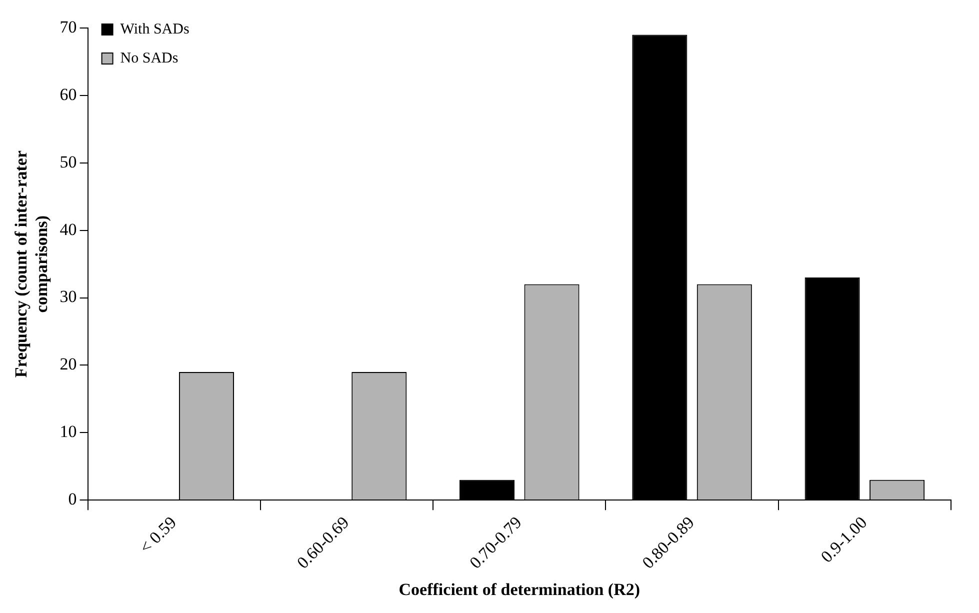 The height and width of the screenshot is (613, 979). I want to click on y-tick-label: 10, so click(68, 432).